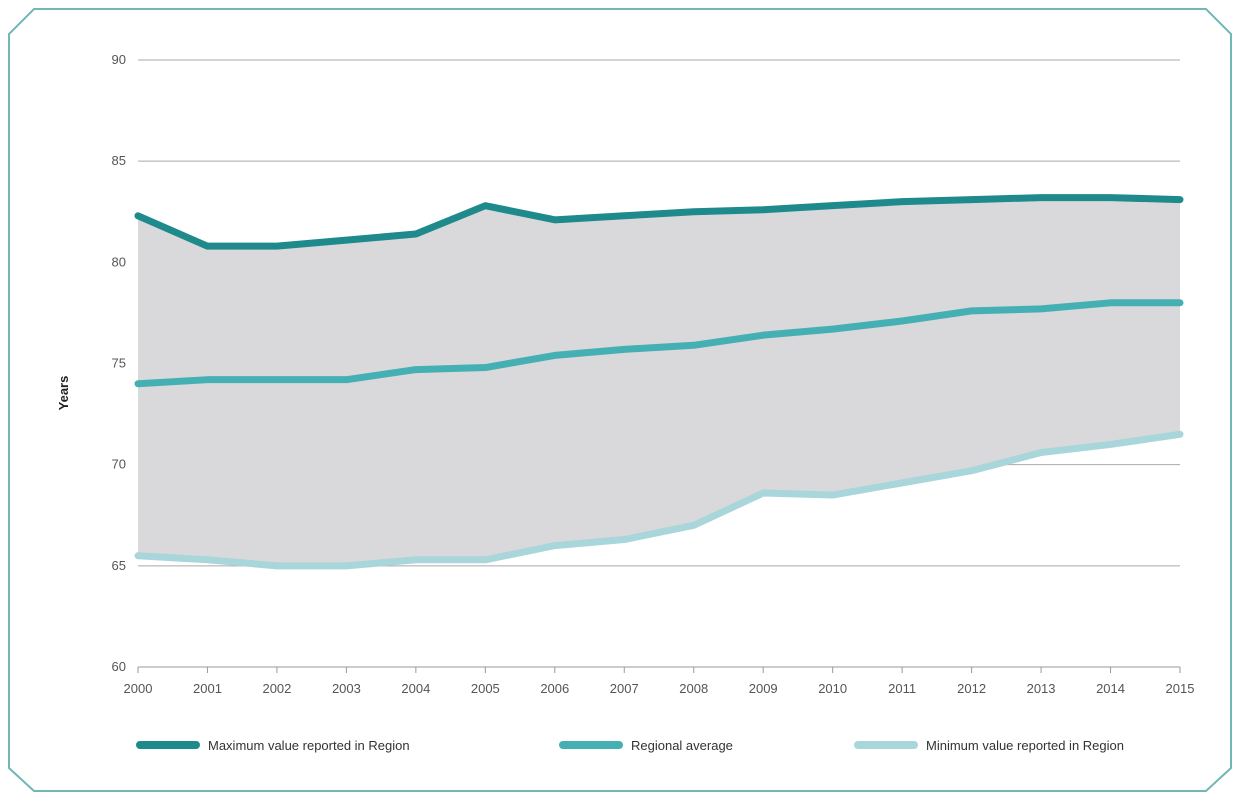  I want to click on x-tick-label: 2002, so click(276, 688).